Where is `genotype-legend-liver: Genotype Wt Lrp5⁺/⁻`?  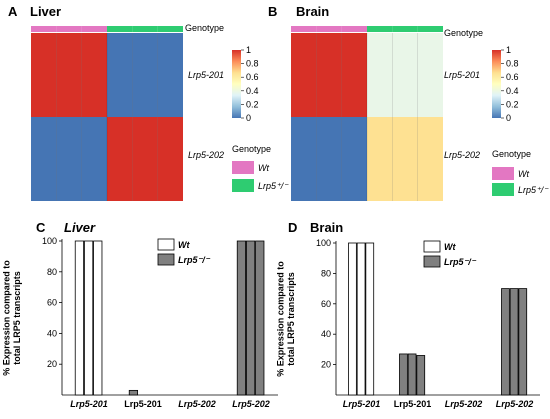
genotype-legend-liver: Genotype Wt Lrp5⁺/⁻ is located at coordinates (260, 168).